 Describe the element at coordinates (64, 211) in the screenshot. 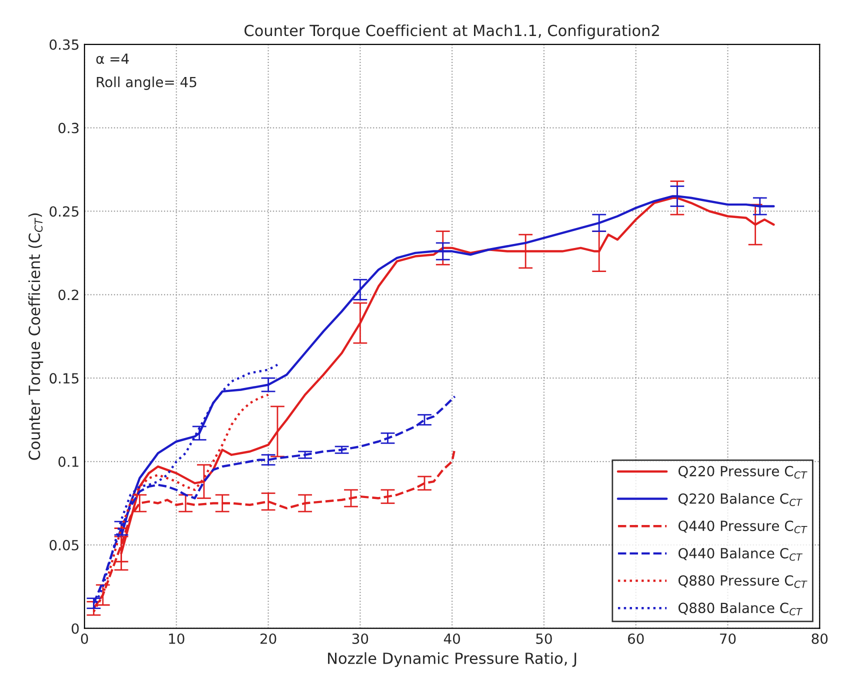

I see `y-tick-label: 0.25` at that location.